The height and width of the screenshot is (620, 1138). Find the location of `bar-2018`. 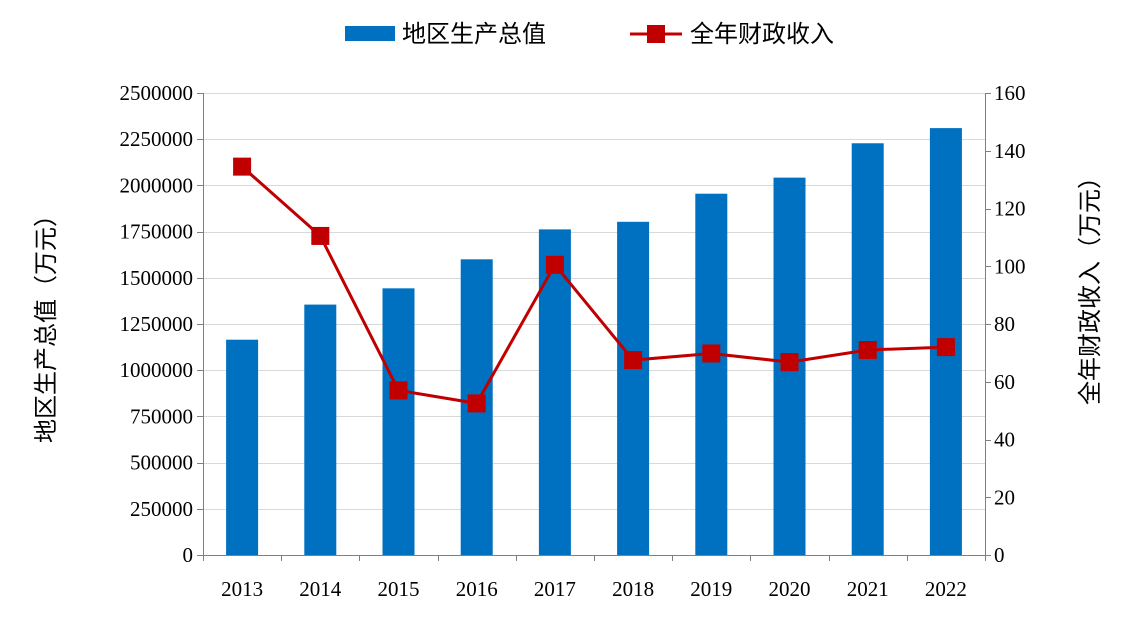

bar-2018 is located at coordinates (633, 388).